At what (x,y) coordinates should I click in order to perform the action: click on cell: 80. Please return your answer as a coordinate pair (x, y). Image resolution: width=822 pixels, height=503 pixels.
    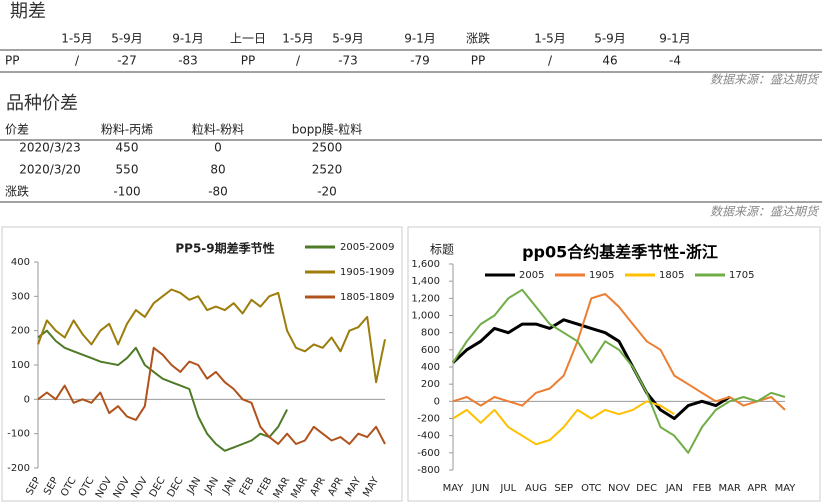
    Looking at the image, I should click on (217, 170).